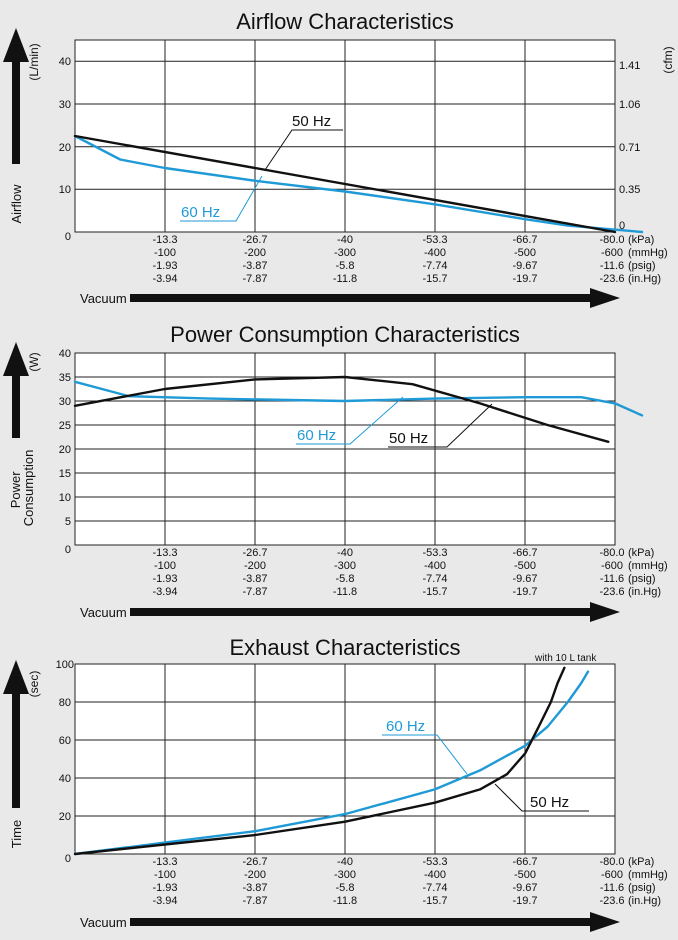 This screenshot has width=678, height=940. Describe the element at coordinates (34, 61) in the screenshot. I see `y-unit-label: (L/min)` at that location.